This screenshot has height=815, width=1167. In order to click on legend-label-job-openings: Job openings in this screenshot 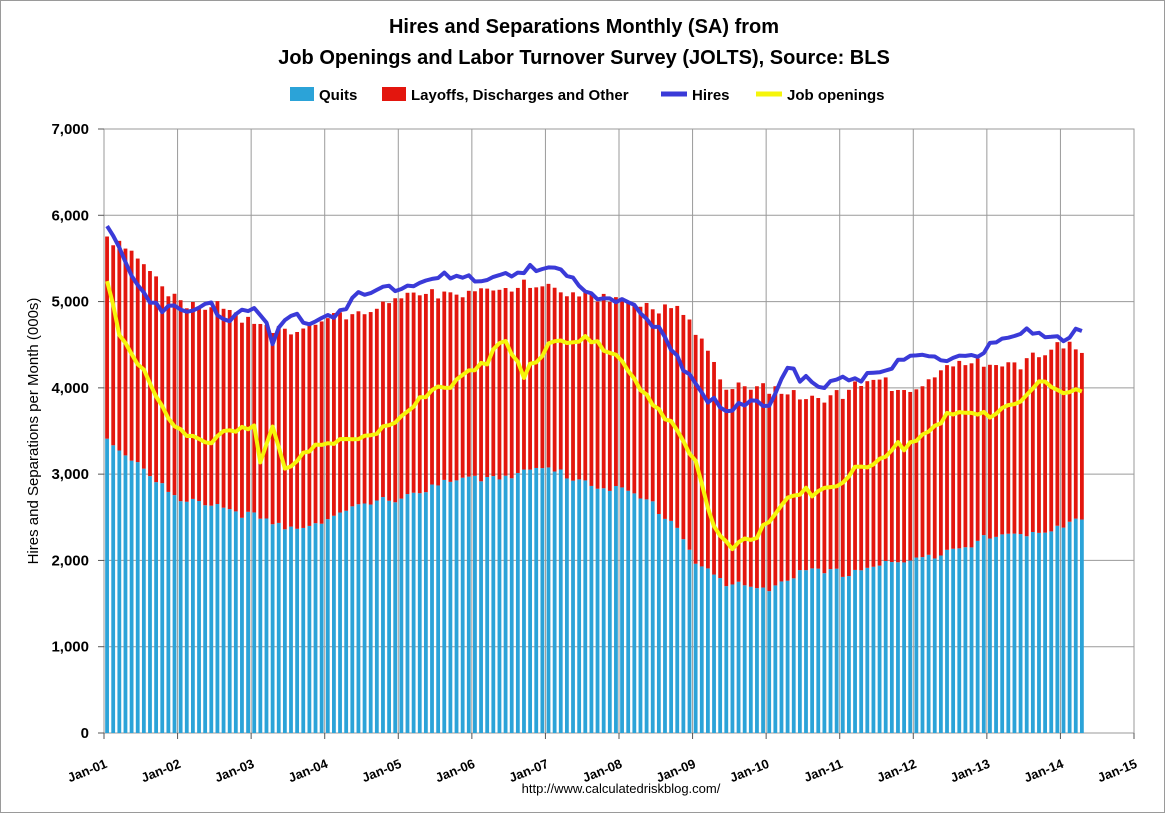, I will do `click(836, 95)`.